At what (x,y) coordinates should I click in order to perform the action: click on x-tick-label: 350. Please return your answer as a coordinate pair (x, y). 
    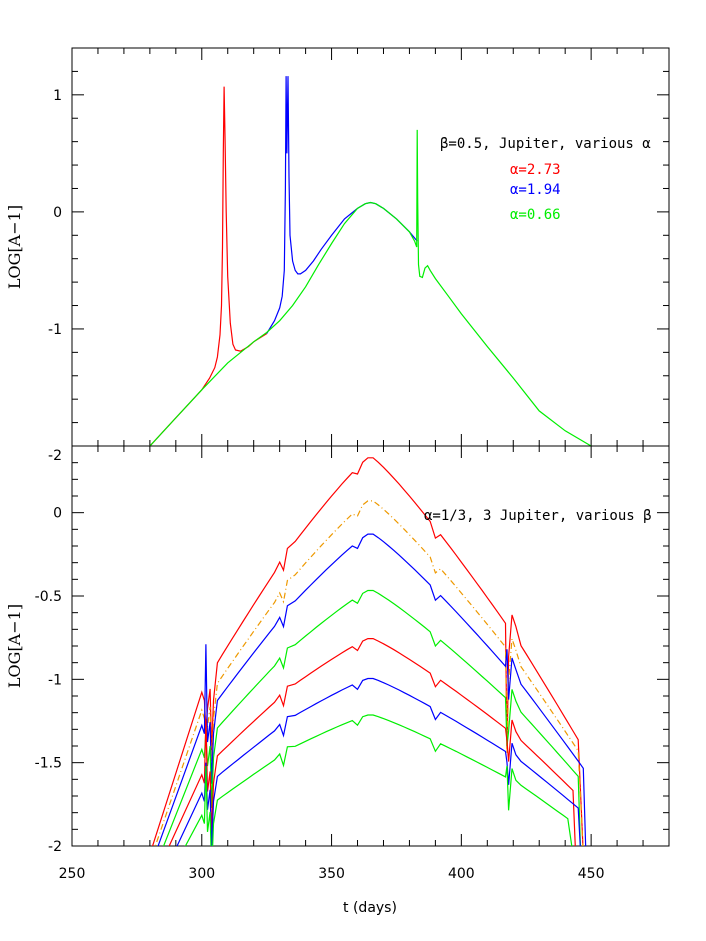
    Looking at the image, I should click on (331, 874).